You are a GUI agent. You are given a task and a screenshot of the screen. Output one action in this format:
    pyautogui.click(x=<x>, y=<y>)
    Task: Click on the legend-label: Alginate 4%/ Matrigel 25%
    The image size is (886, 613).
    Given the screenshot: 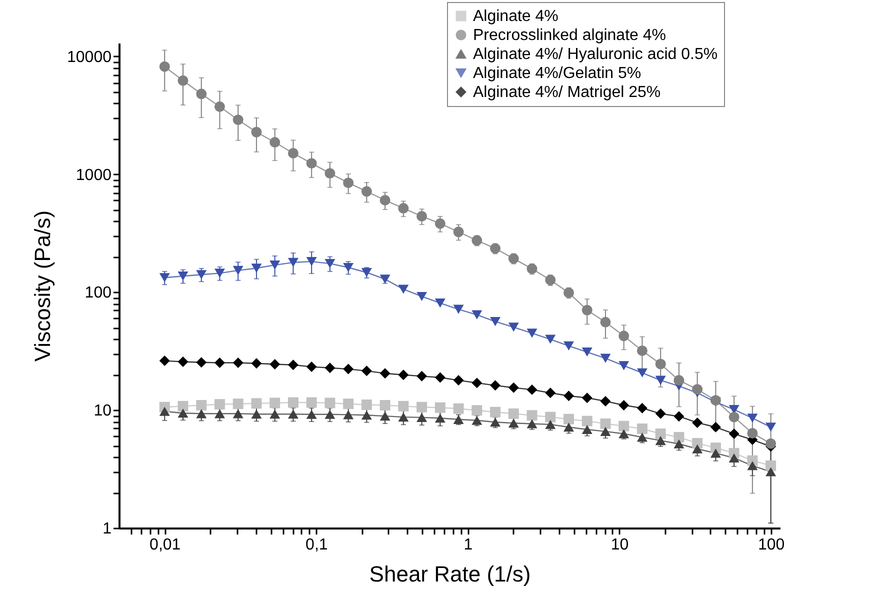 What is the action you would take?
    pyautogui.click(x=567, y=92)
    